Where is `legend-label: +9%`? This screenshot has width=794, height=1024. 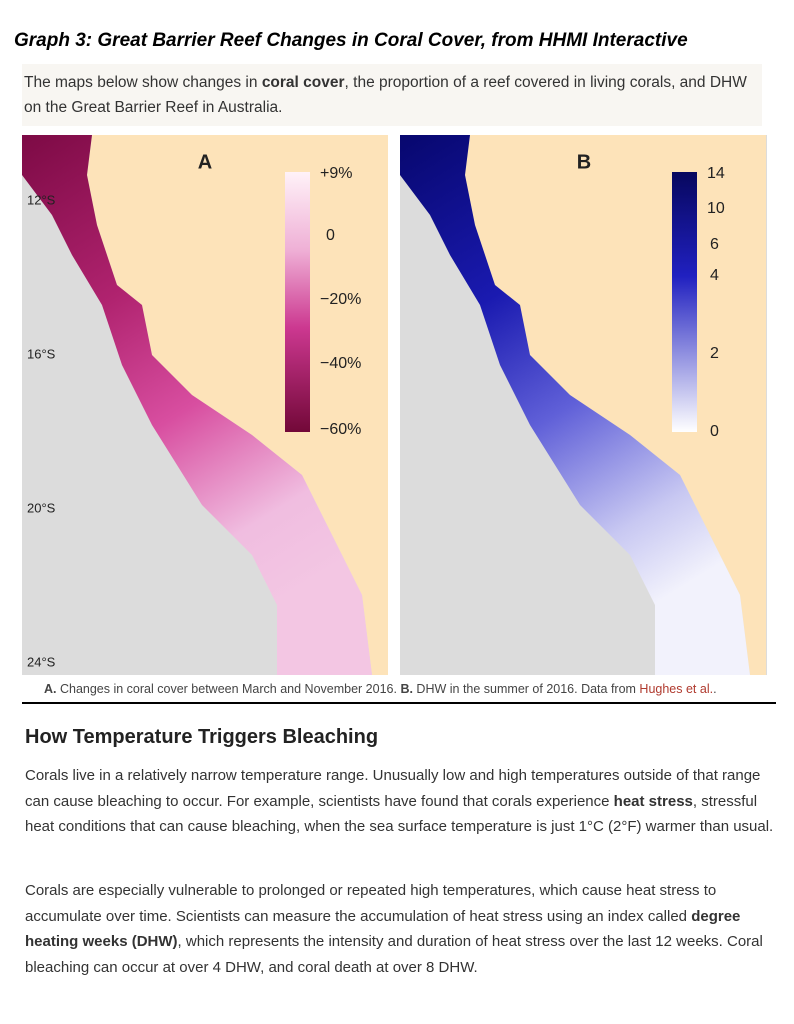 legend-label: +9% is located at coordinates (336, 173).